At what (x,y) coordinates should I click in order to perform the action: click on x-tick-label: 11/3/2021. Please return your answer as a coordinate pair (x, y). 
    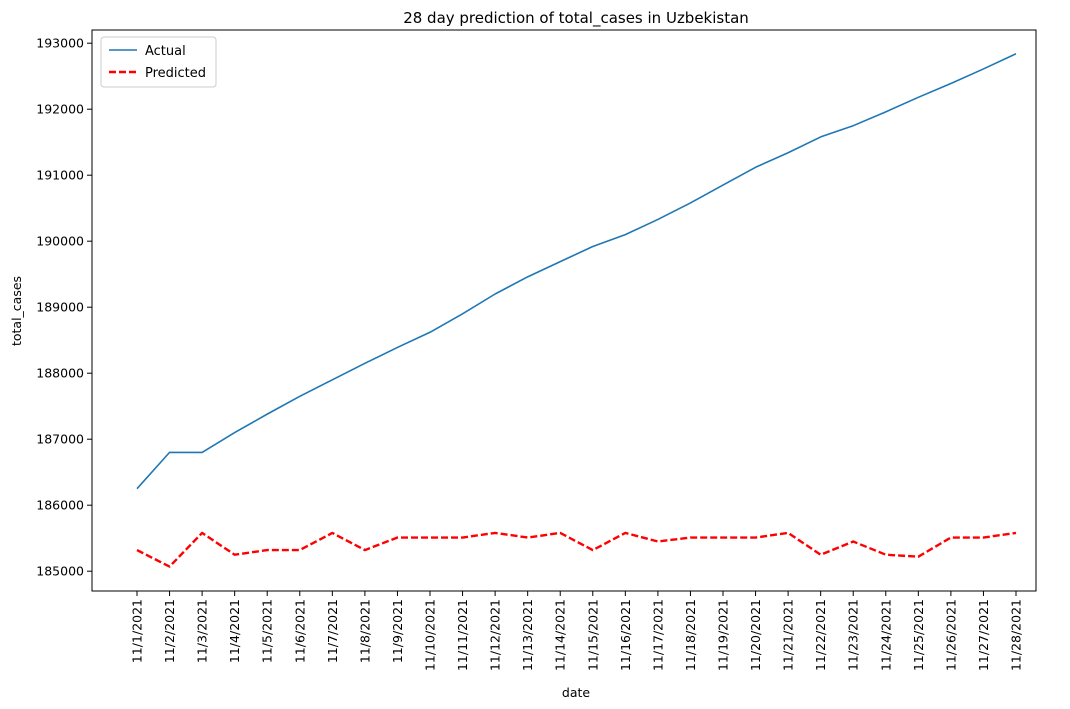
    Looking at the image, I should click on (202, 631).